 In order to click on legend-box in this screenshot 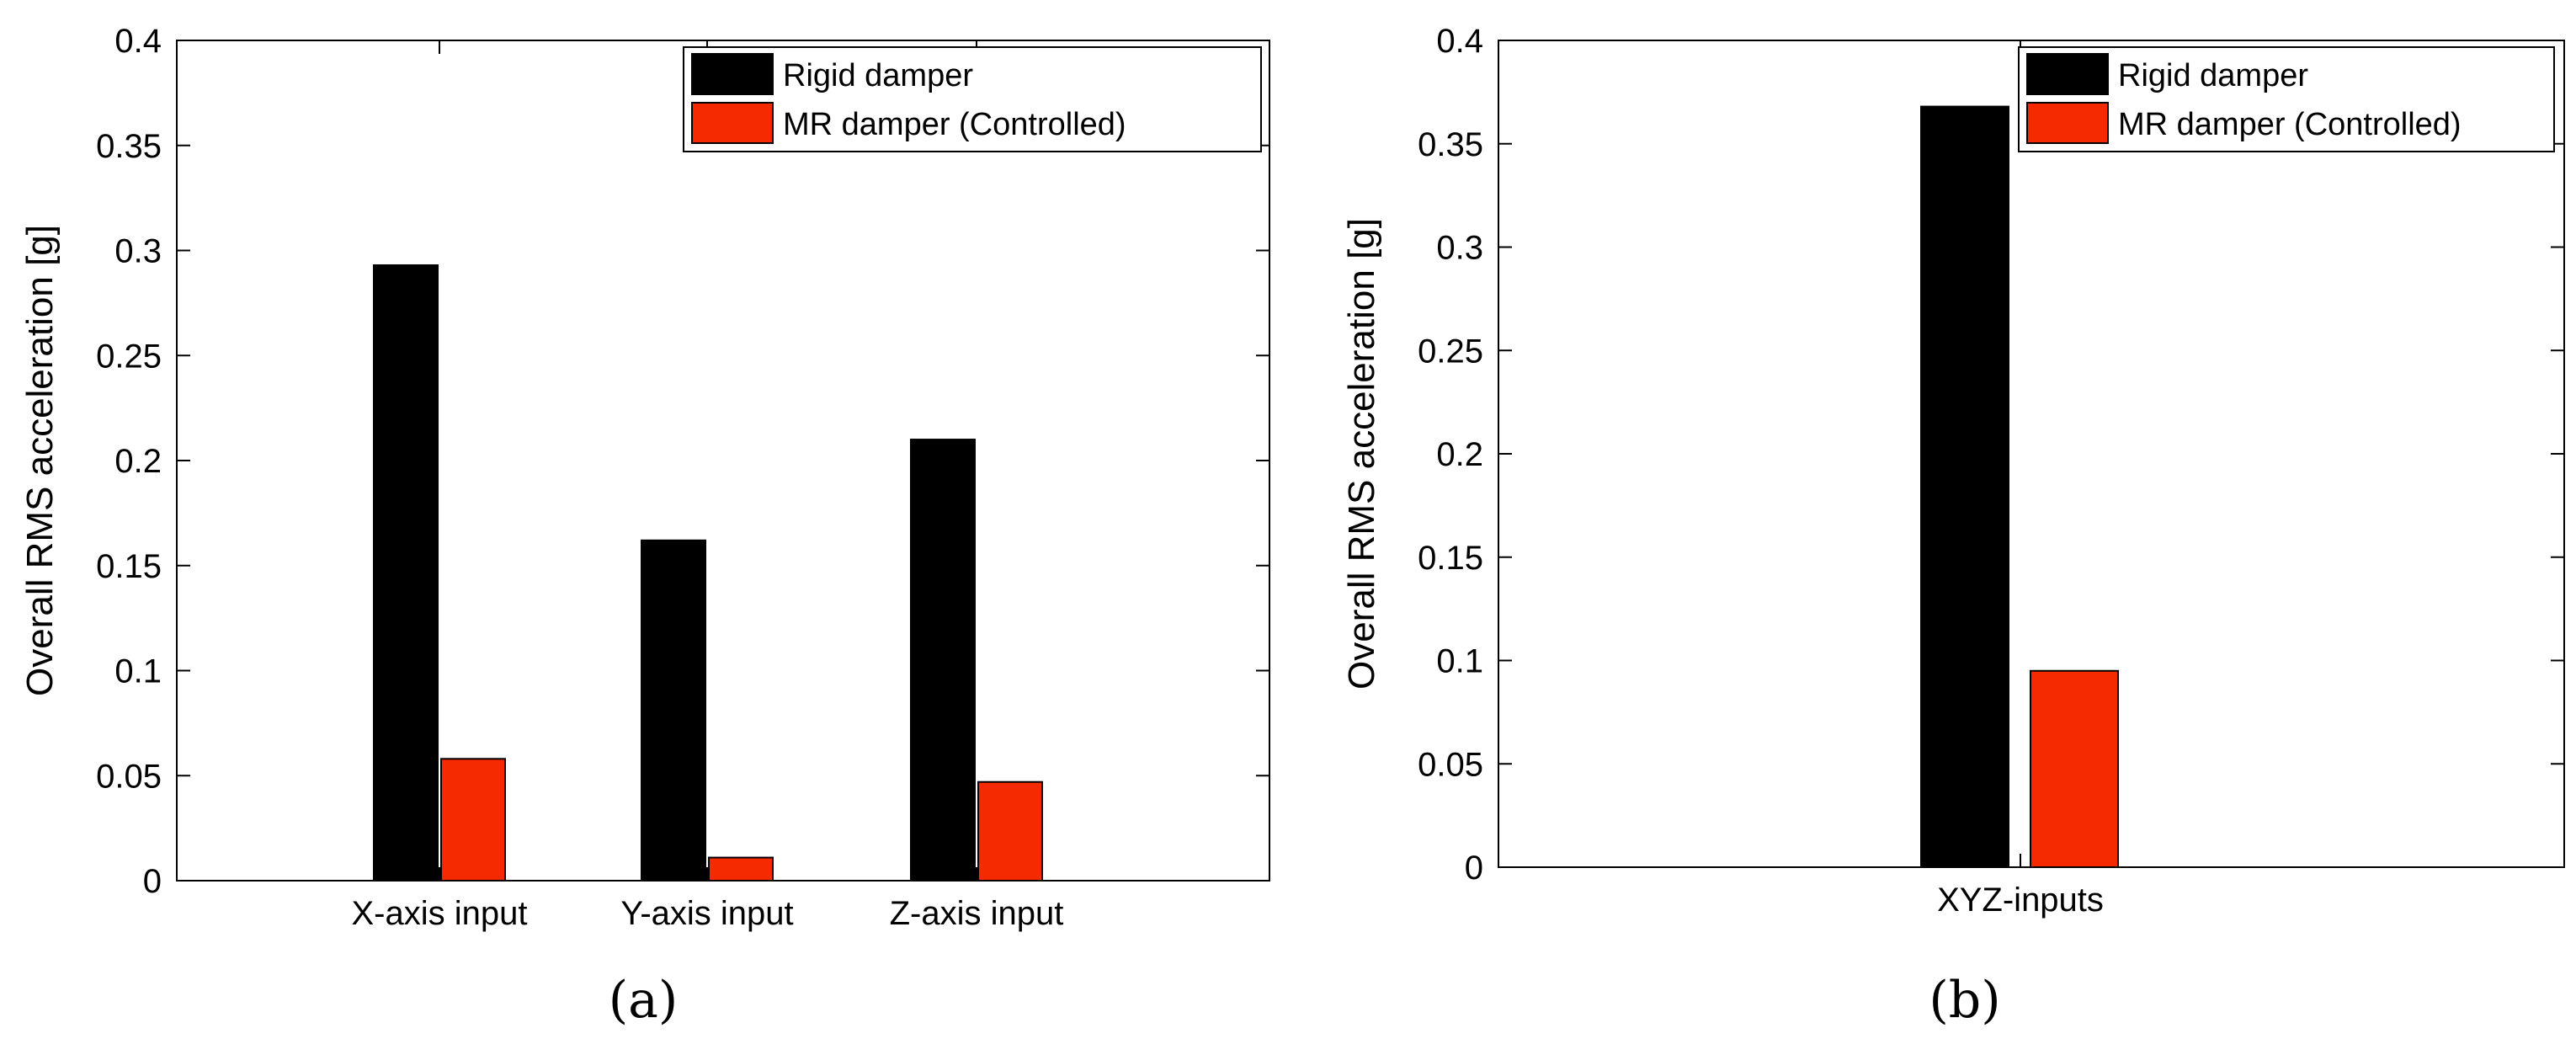, I will do `click(973, 99)`.